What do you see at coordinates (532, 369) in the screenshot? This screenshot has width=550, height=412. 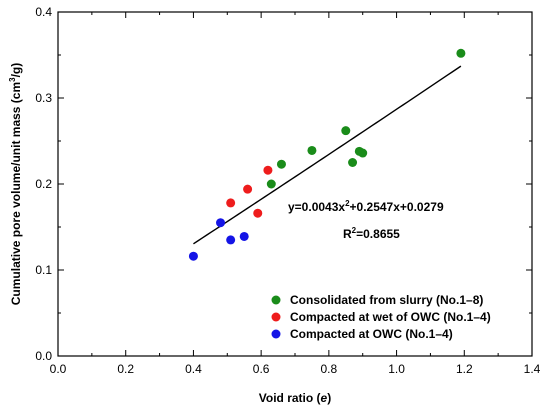 I see `x-tick-label: 1.4` at bounding box center [532, 369].